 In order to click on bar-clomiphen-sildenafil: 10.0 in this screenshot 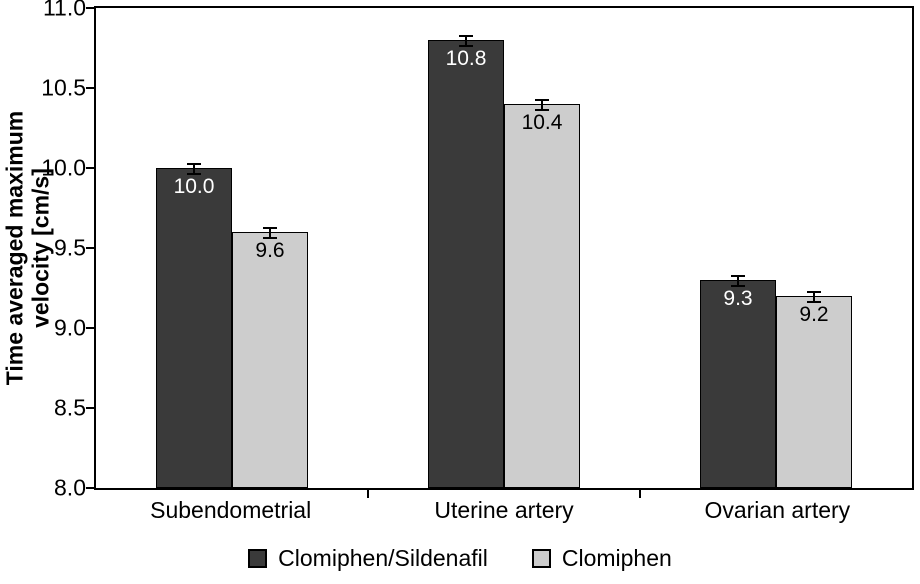, I will do `click(194, 325)`.